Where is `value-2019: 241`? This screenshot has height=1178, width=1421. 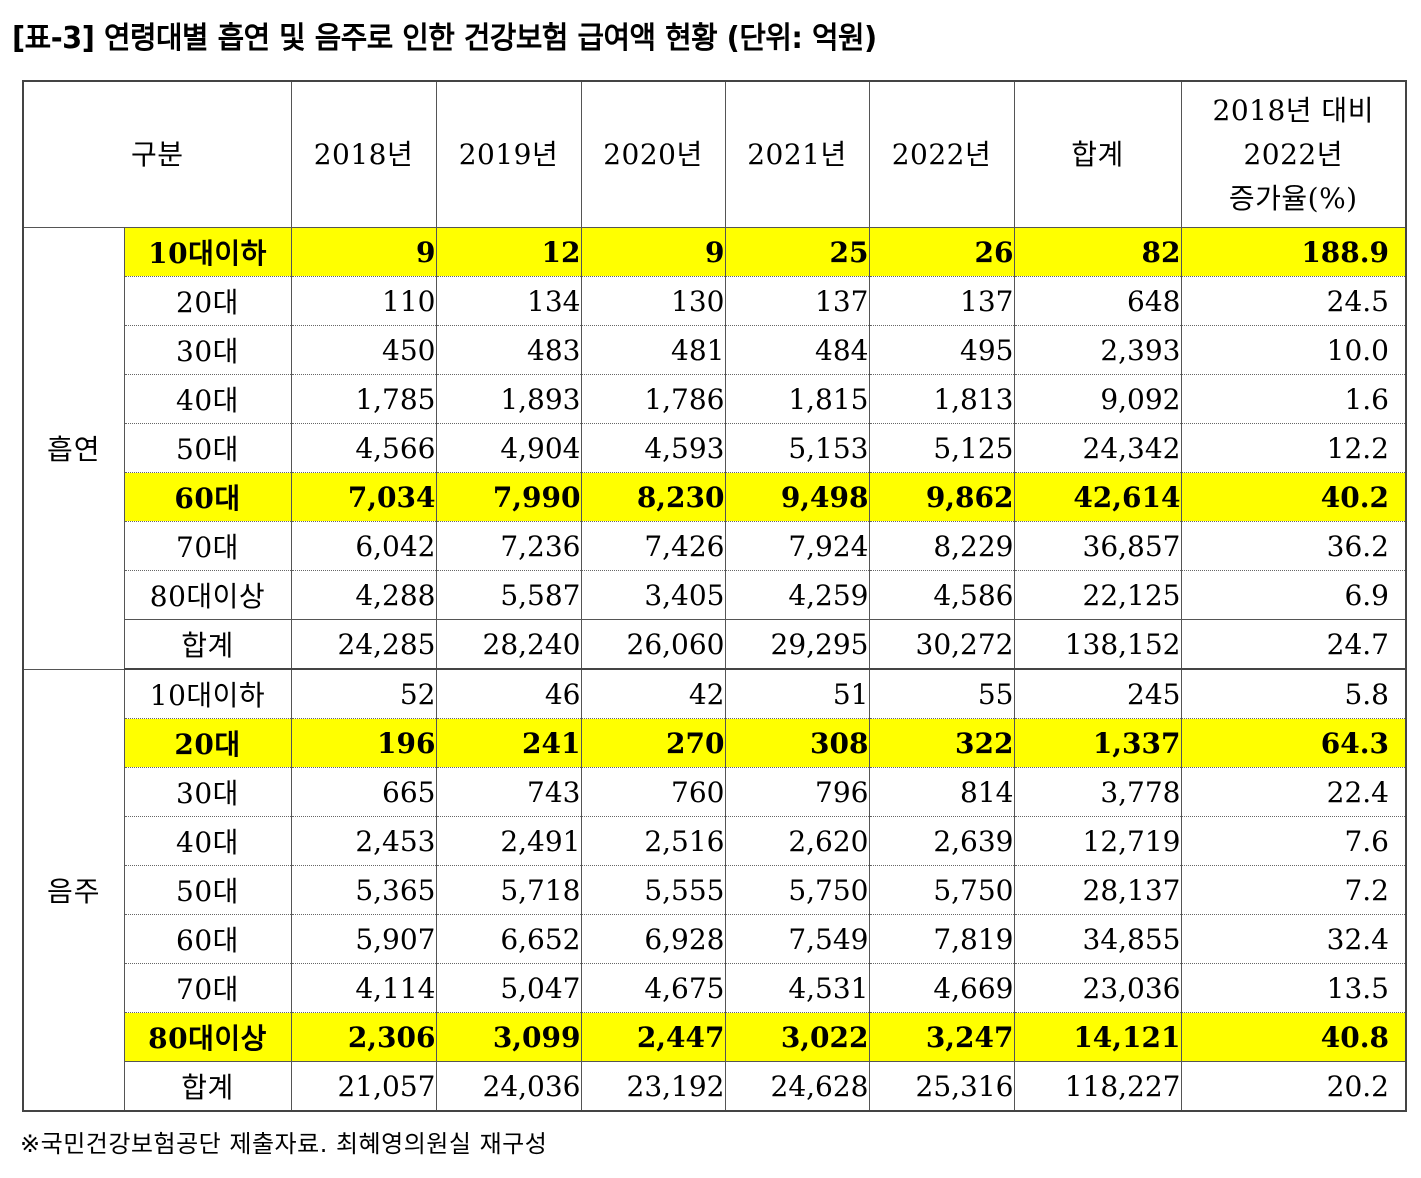 value-2019: 241 is located at coordinates (508, 743).